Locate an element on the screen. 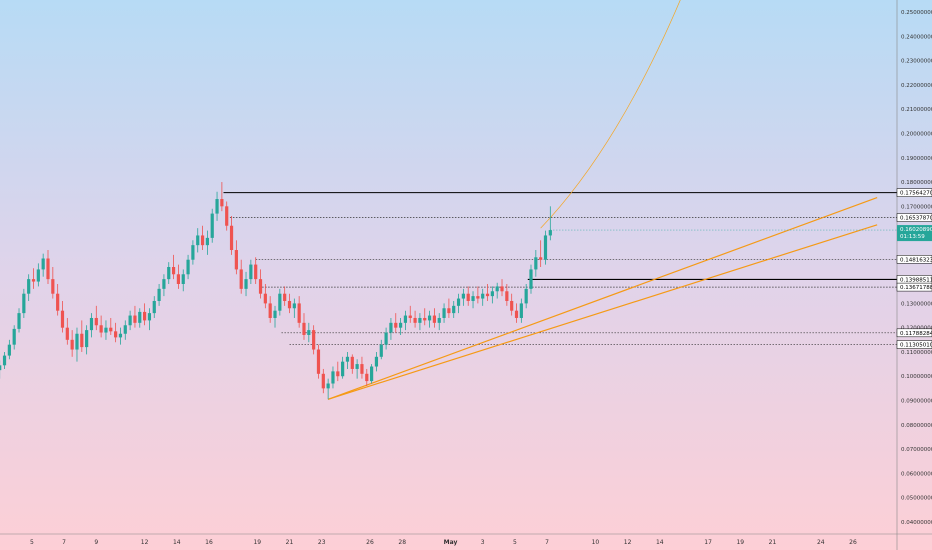 The width and height of the screenshot is (932, 550). price-tick-label: 0.08000000 is located at coordinates (916, 426).